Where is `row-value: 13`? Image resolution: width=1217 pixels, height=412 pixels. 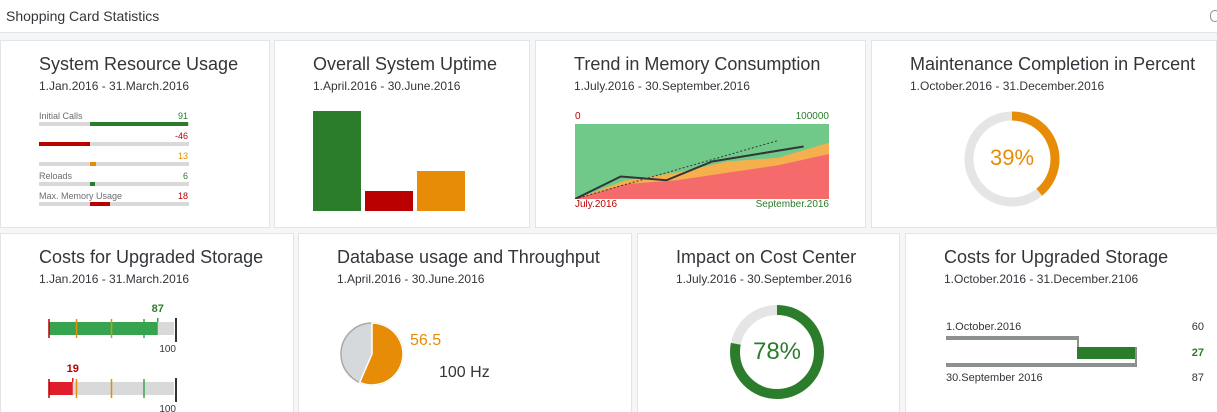 row-value: 13 is located at coordinates (182, 156).